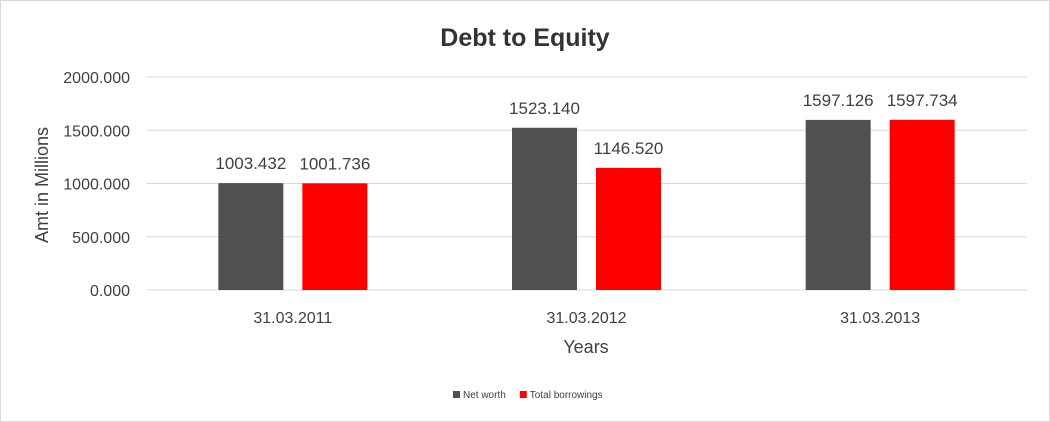 The image size is (1050, 422). Describe the element at coordinates (525, 38) in the screenshot. I see `chart-title: Debt to Equity` at that location.